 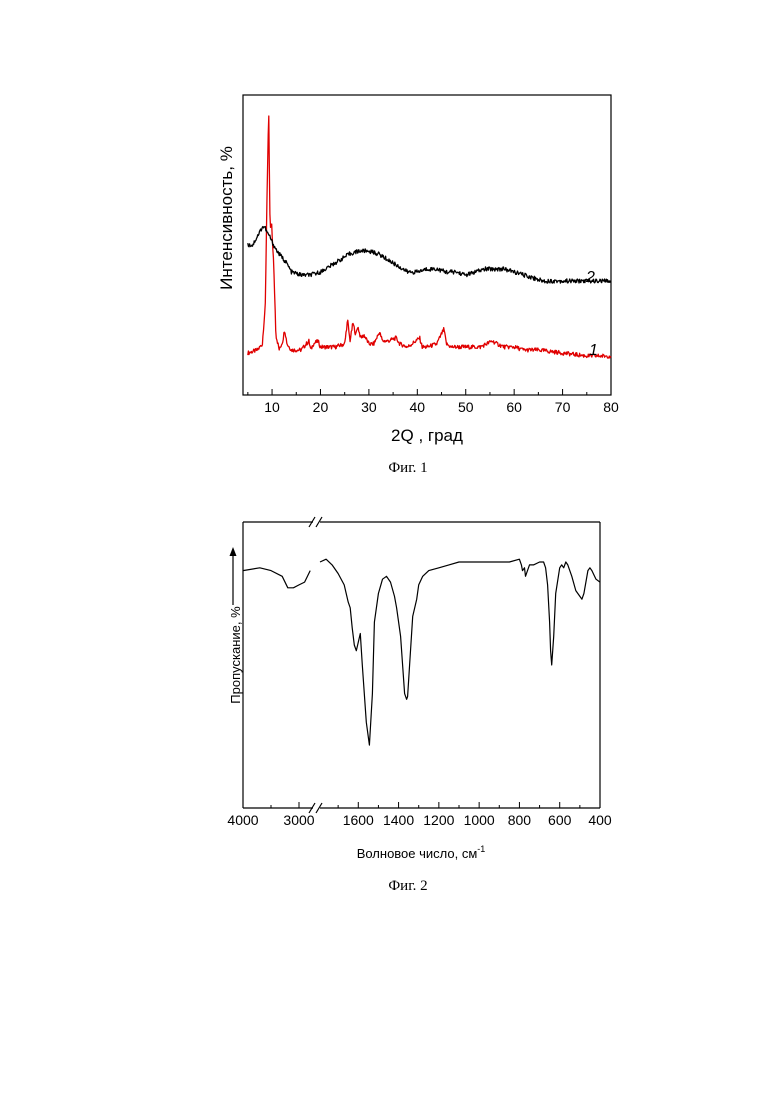 What do you see at coordinates (369, 407) in the screenshot?
I see `fig1-x-tick-label: 30` at bounding box center [369, 407].